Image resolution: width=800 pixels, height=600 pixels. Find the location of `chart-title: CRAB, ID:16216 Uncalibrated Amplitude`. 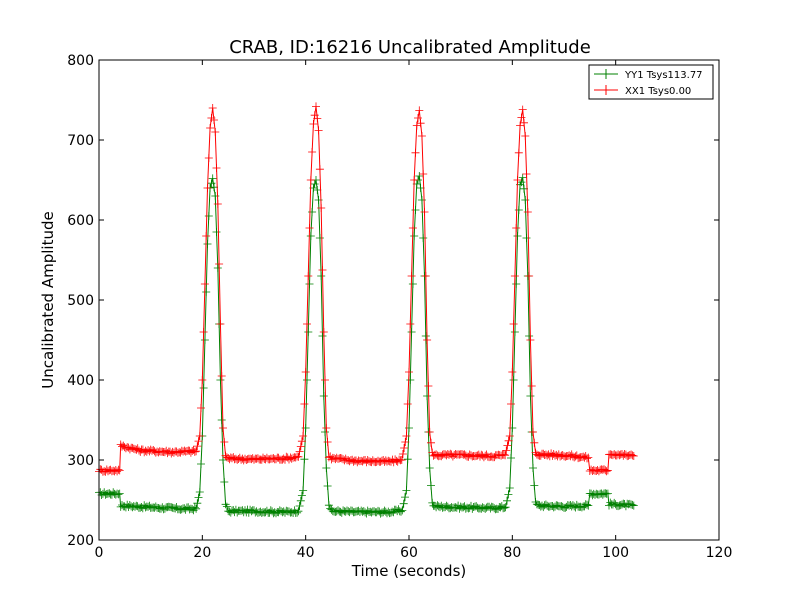

chart-title: CRAB, ID:16216 Uncalibrated Amplitude is located at coordinates (410, 47).